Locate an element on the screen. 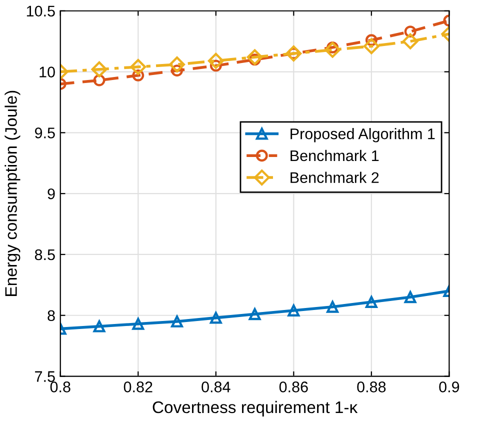 Image resolution: width=483 pixels, height=435 pixels. legend-label: Benchmark 1 is located at coordinates (334, 156).